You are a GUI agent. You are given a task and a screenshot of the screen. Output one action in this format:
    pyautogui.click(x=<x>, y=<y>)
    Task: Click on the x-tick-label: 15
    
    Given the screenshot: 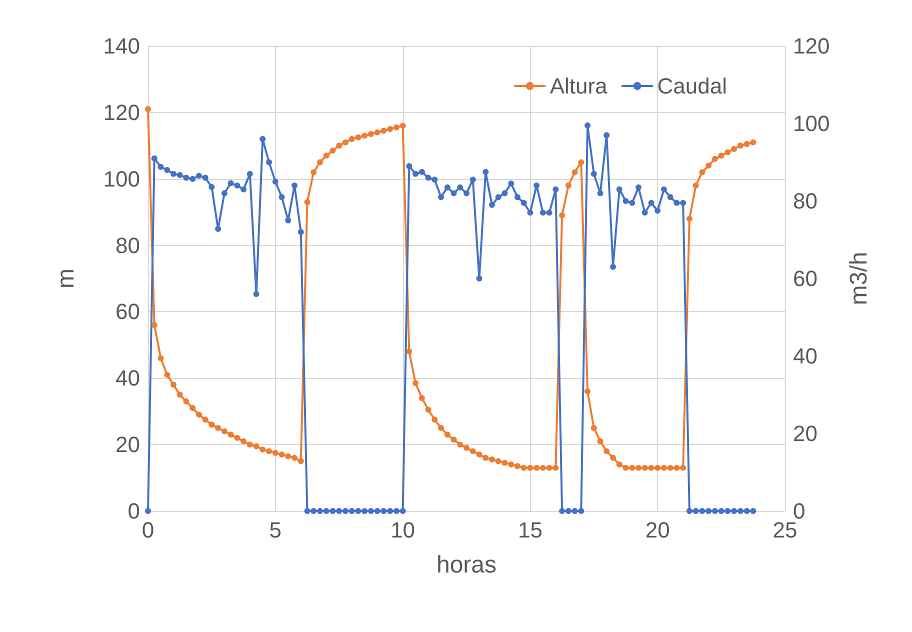 What is the action you would take?
    pyautogui.click(x=530, y=530)
    